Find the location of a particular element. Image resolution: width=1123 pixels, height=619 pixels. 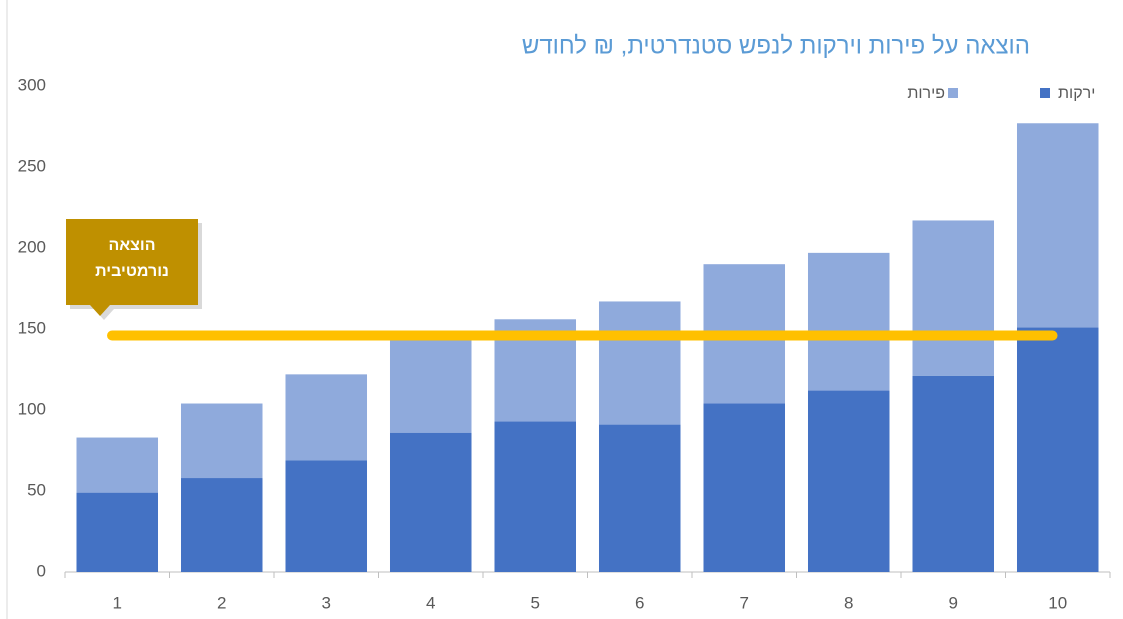

x-tick-label: 9 is located at coordinates (953, 602).